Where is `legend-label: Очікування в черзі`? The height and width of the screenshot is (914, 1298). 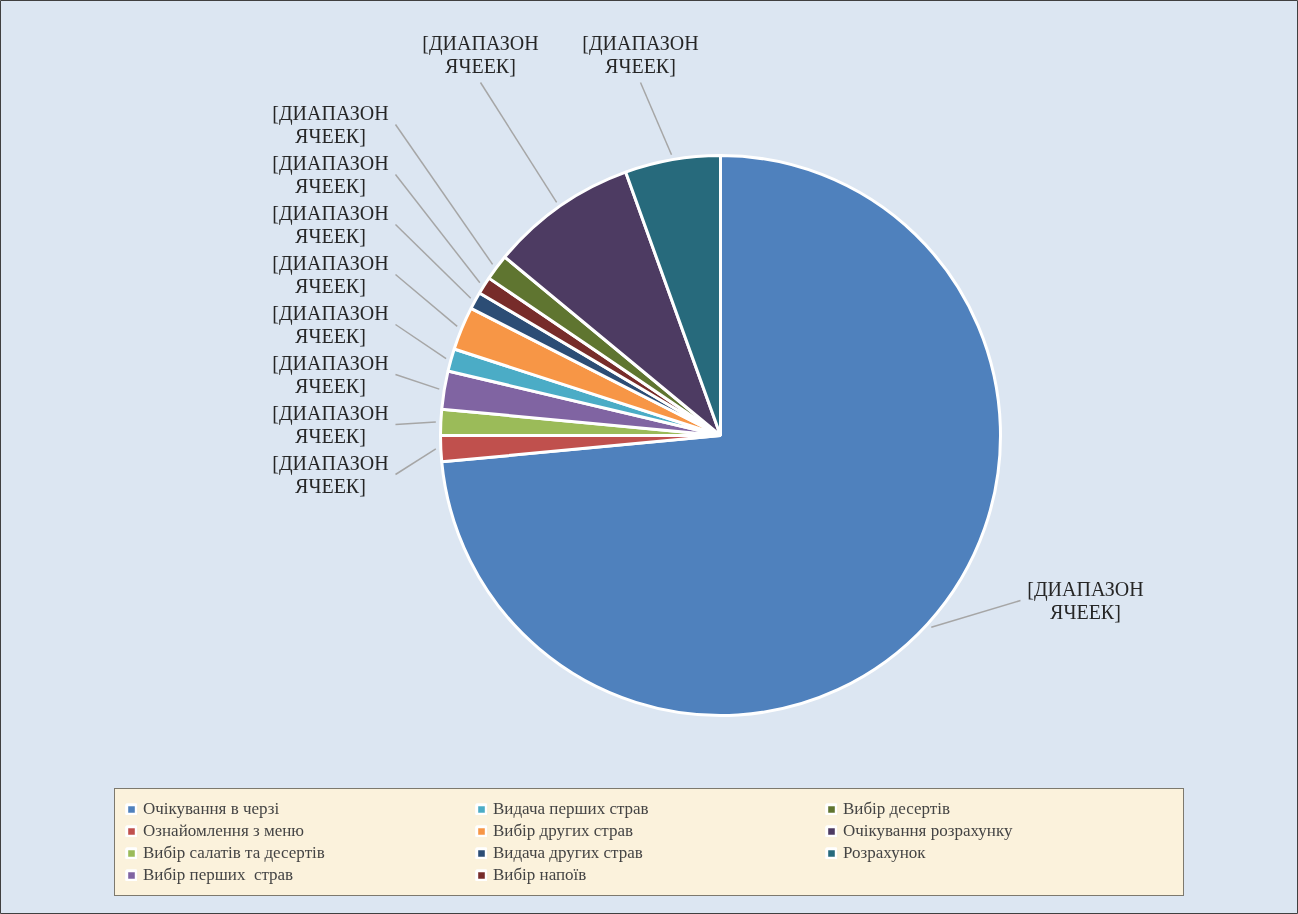
legend-label: Очікування в черзі is located at coordinates (212, 809).